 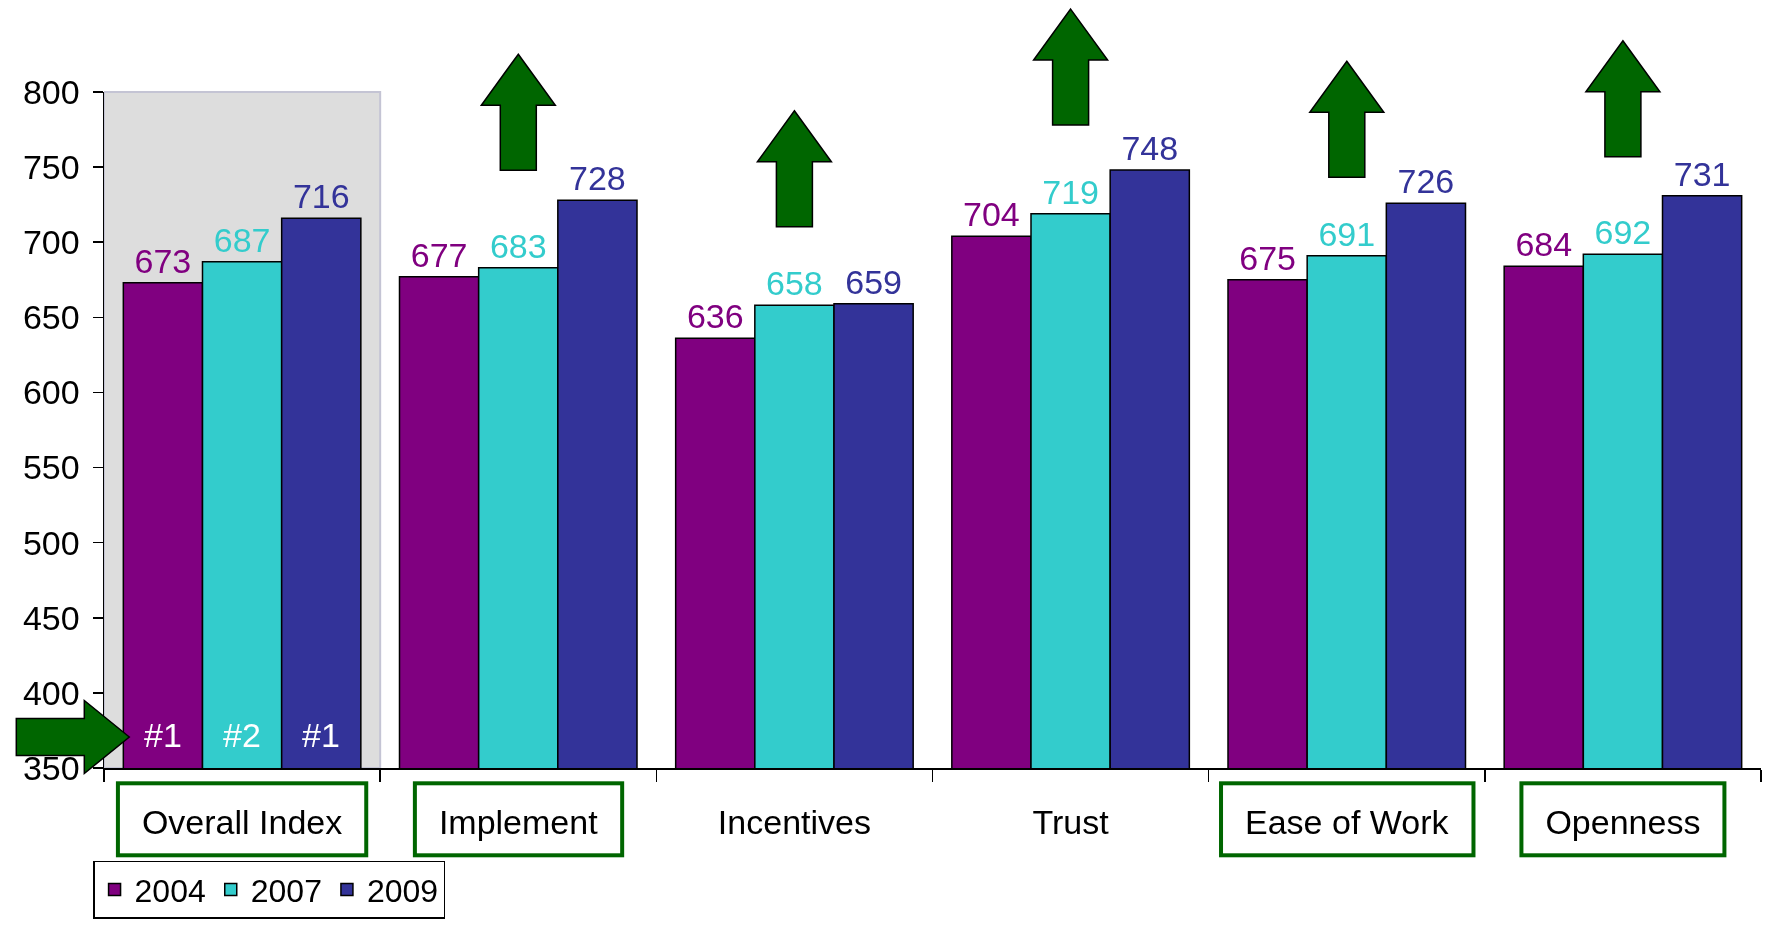 I want to click on data-label: 675, so click(x=1267, y=257).